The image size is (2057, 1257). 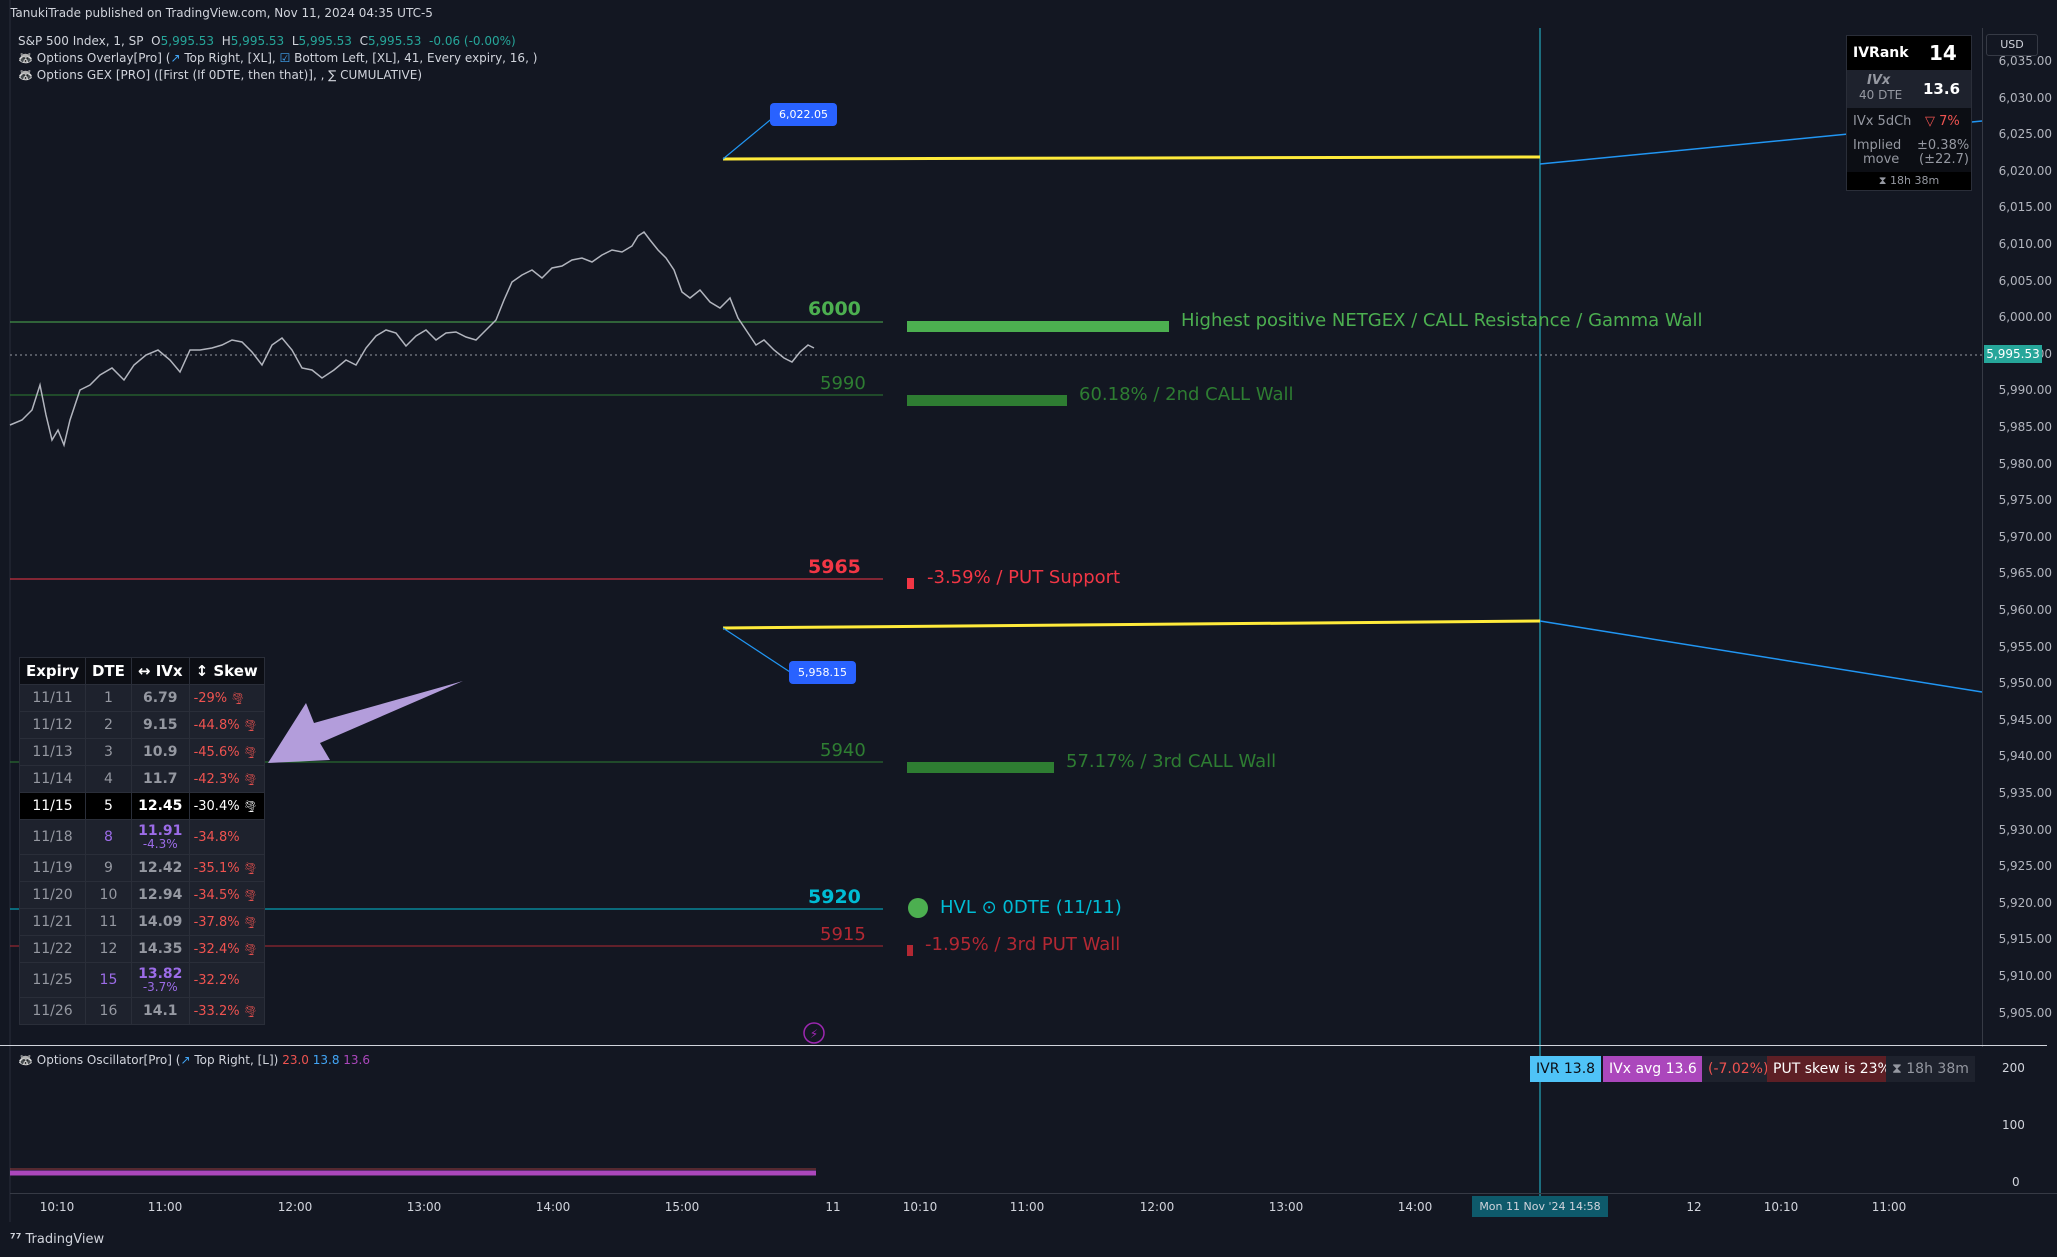 I want to click on time-tick: 11, so click(x=833, y=1207).